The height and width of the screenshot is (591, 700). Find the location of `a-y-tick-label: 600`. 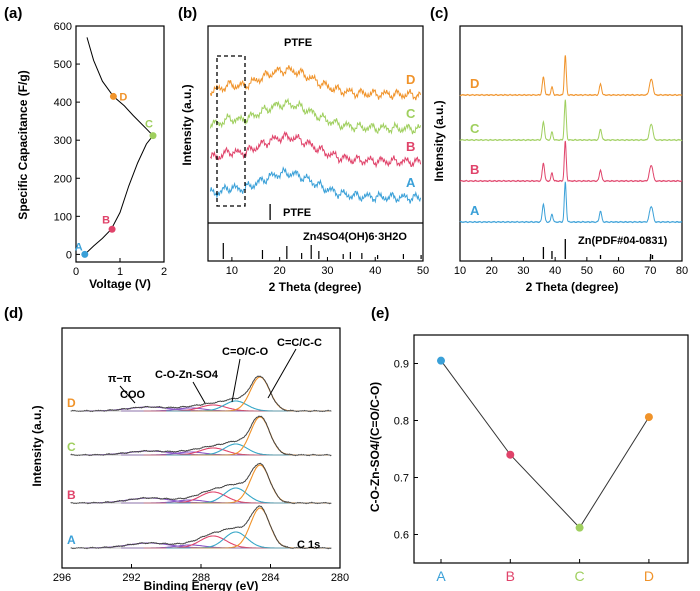

a-y-tick-label: 600 is located at coordinates (63, 27).